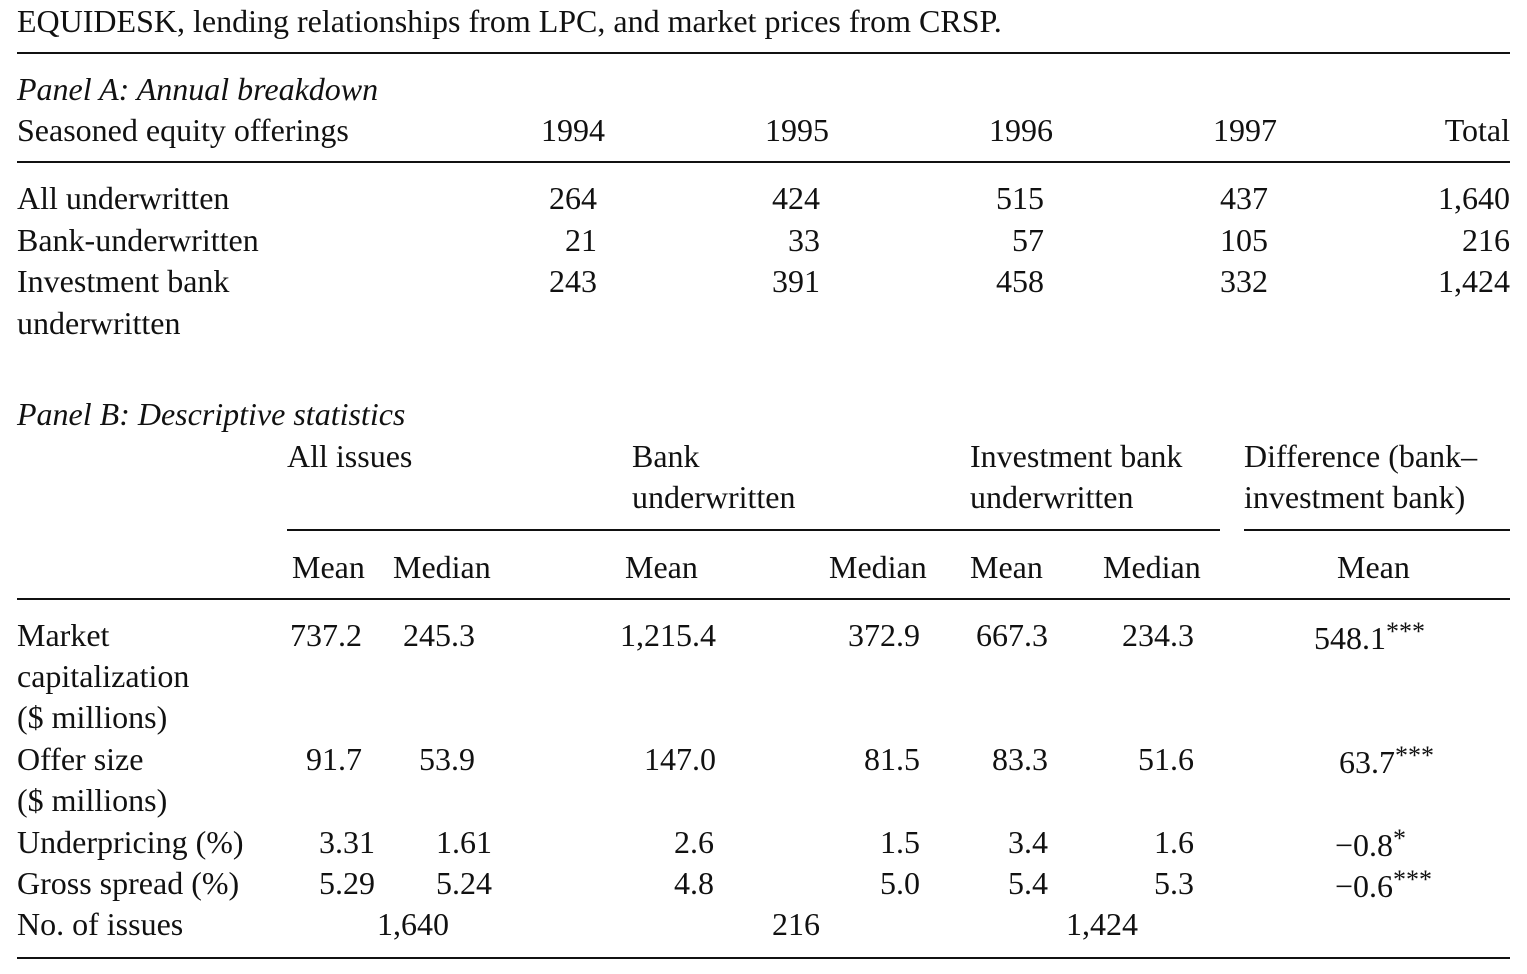 The image size is (1527, 974). What do you see at coordinates (796, 198) in the screenshot?
I see `panel-a-cell: 424` at bounding box center [796, 198].